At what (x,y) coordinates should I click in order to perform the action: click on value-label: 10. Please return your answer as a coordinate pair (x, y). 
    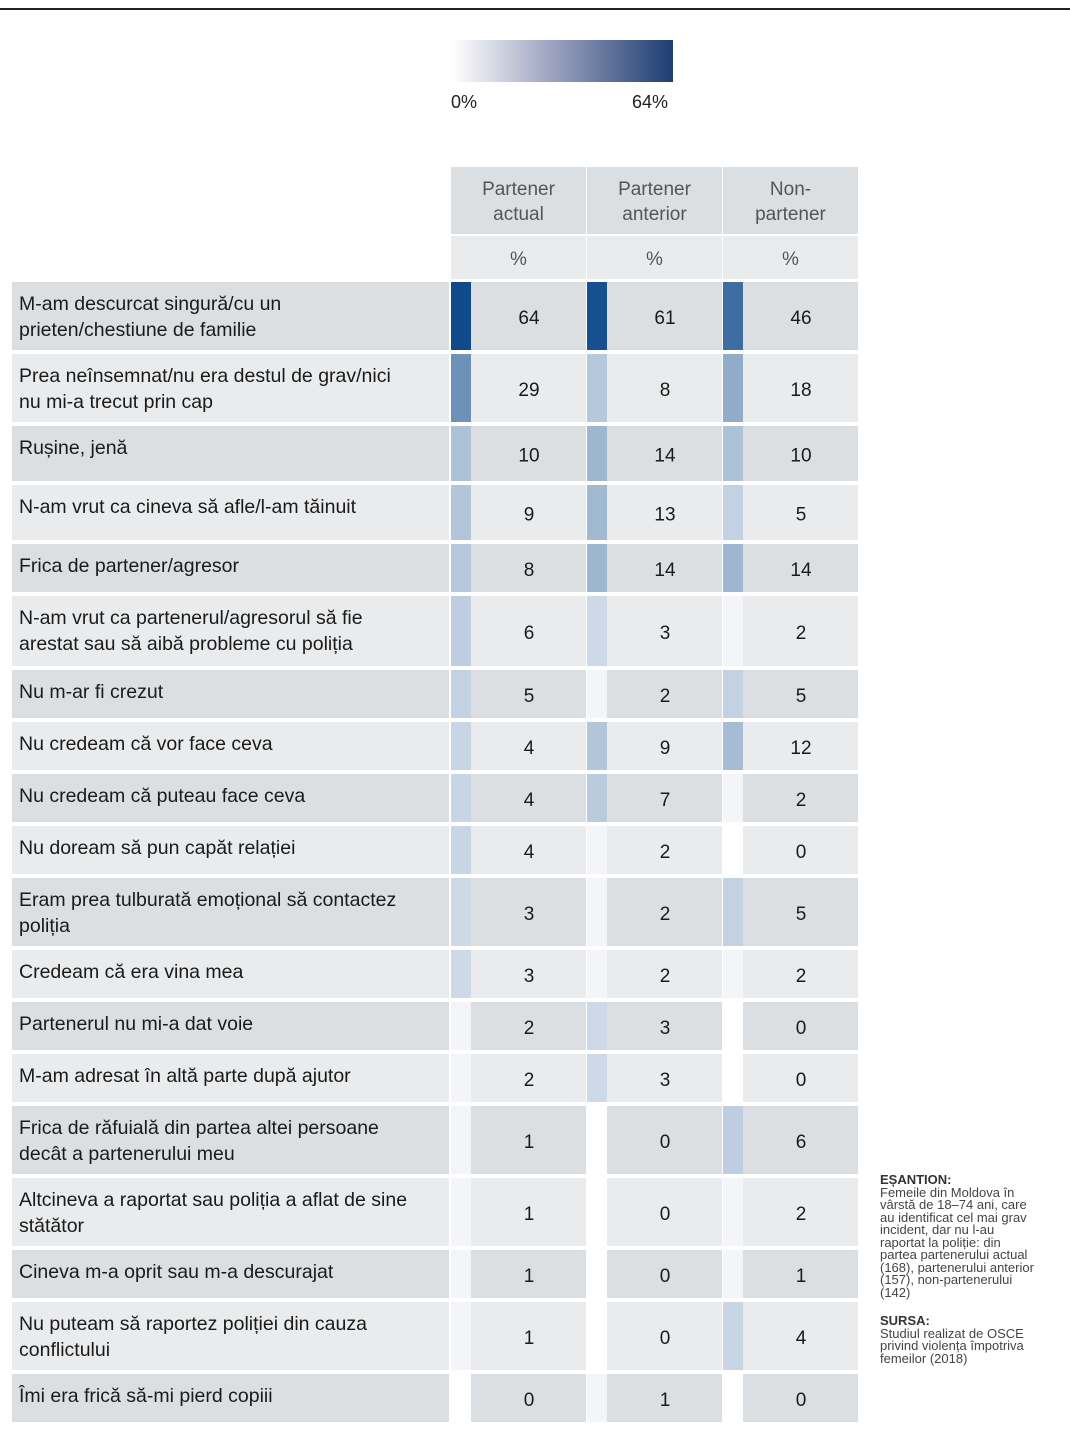
    Looking at the image, I should click on (528, 456).